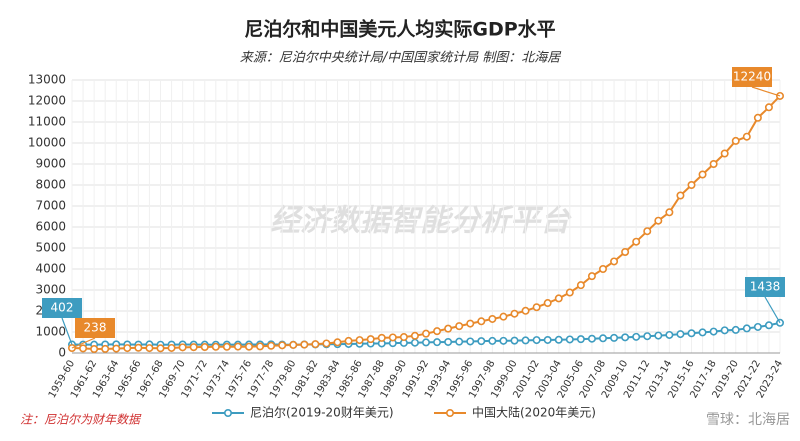  What do you see at coordinates (50, 269) in the screenshot?
I see `y-tick-label: 4000` at bounding box center [50, 269].